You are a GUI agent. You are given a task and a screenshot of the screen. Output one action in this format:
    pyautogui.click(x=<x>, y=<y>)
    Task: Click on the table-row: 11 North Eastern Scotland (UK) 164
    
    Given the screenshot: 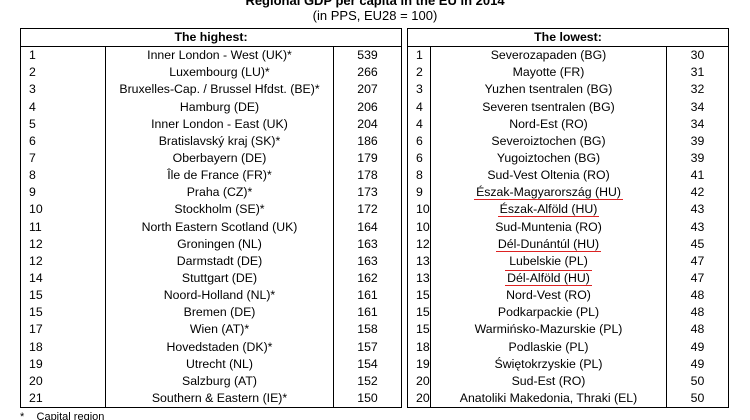 What is the action you would take?
    pyautogui.click(x=211, y=227)
    